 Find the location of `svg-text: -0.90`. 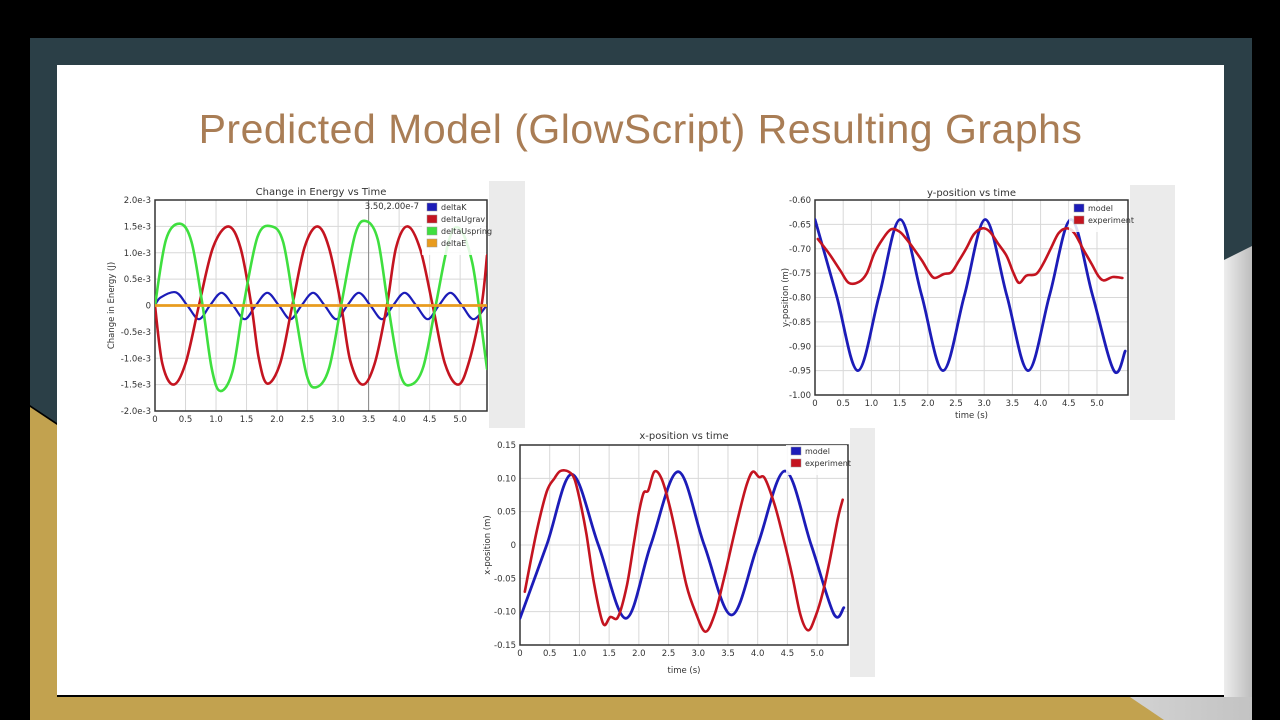

svg-text: -0.90 is located at coordinates (800, 347).